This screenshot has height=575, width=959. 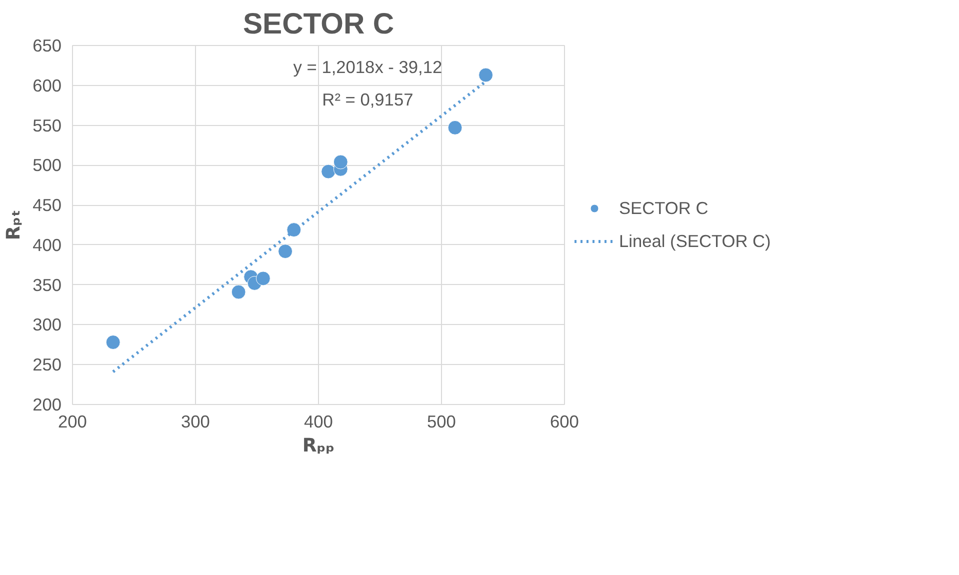 What do you see at coordinates (368, 99) in the screenshot?
I see `annotation: R² = 0,9157` at bounding box center [368, 99].